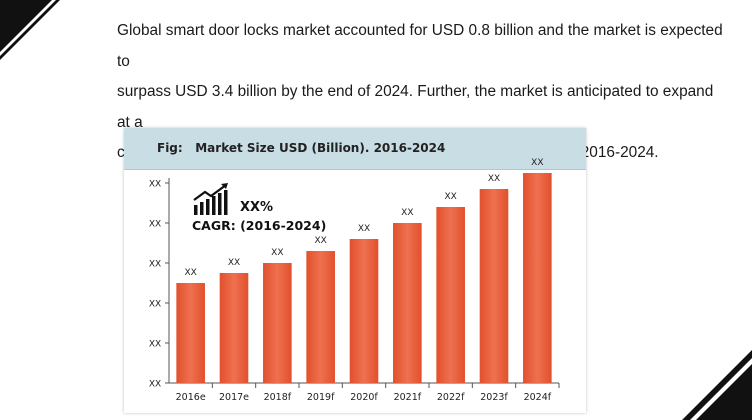 Image resolution: width=752 pixels, height=420 pixels. Describe the element at coordinates (191, 397) in the screenshot. I see `x-tick-label: 2016e` at that location.